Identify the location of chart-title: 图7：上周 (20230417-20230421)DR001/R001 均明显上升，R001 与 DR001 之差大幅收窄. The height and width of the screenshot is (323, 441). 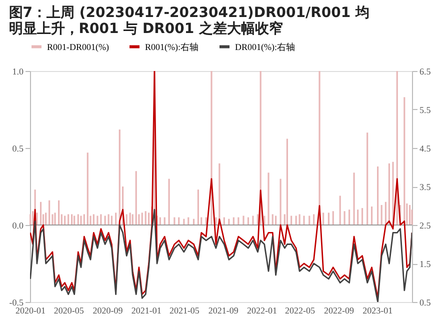
(189, 21).